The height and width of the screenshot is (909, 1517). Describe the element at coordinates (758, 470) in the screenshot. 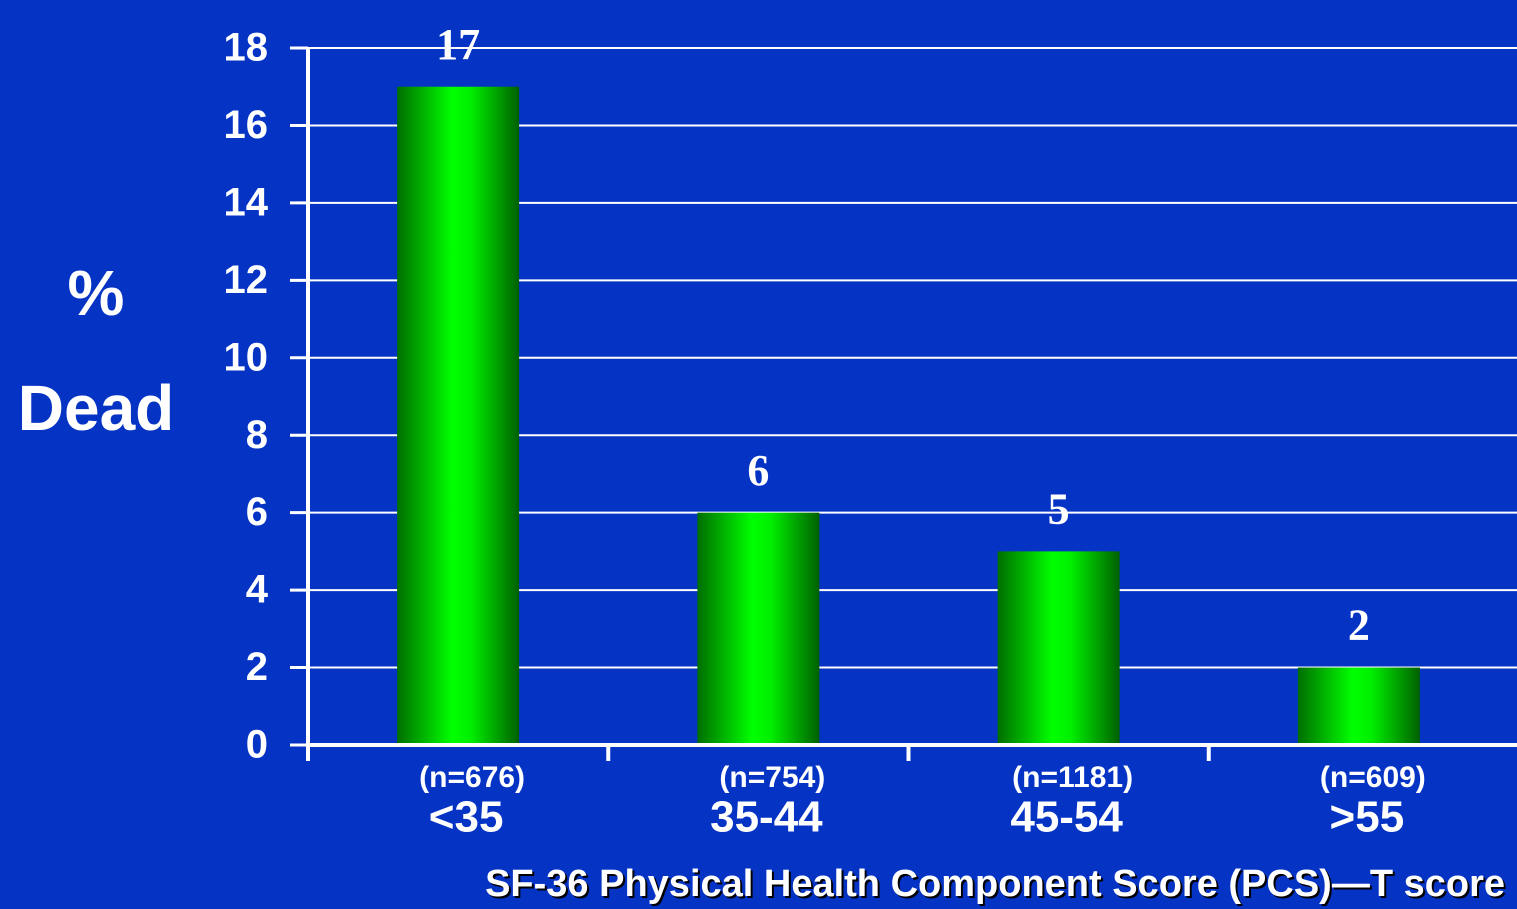

I see `data-label: 6` at that location.